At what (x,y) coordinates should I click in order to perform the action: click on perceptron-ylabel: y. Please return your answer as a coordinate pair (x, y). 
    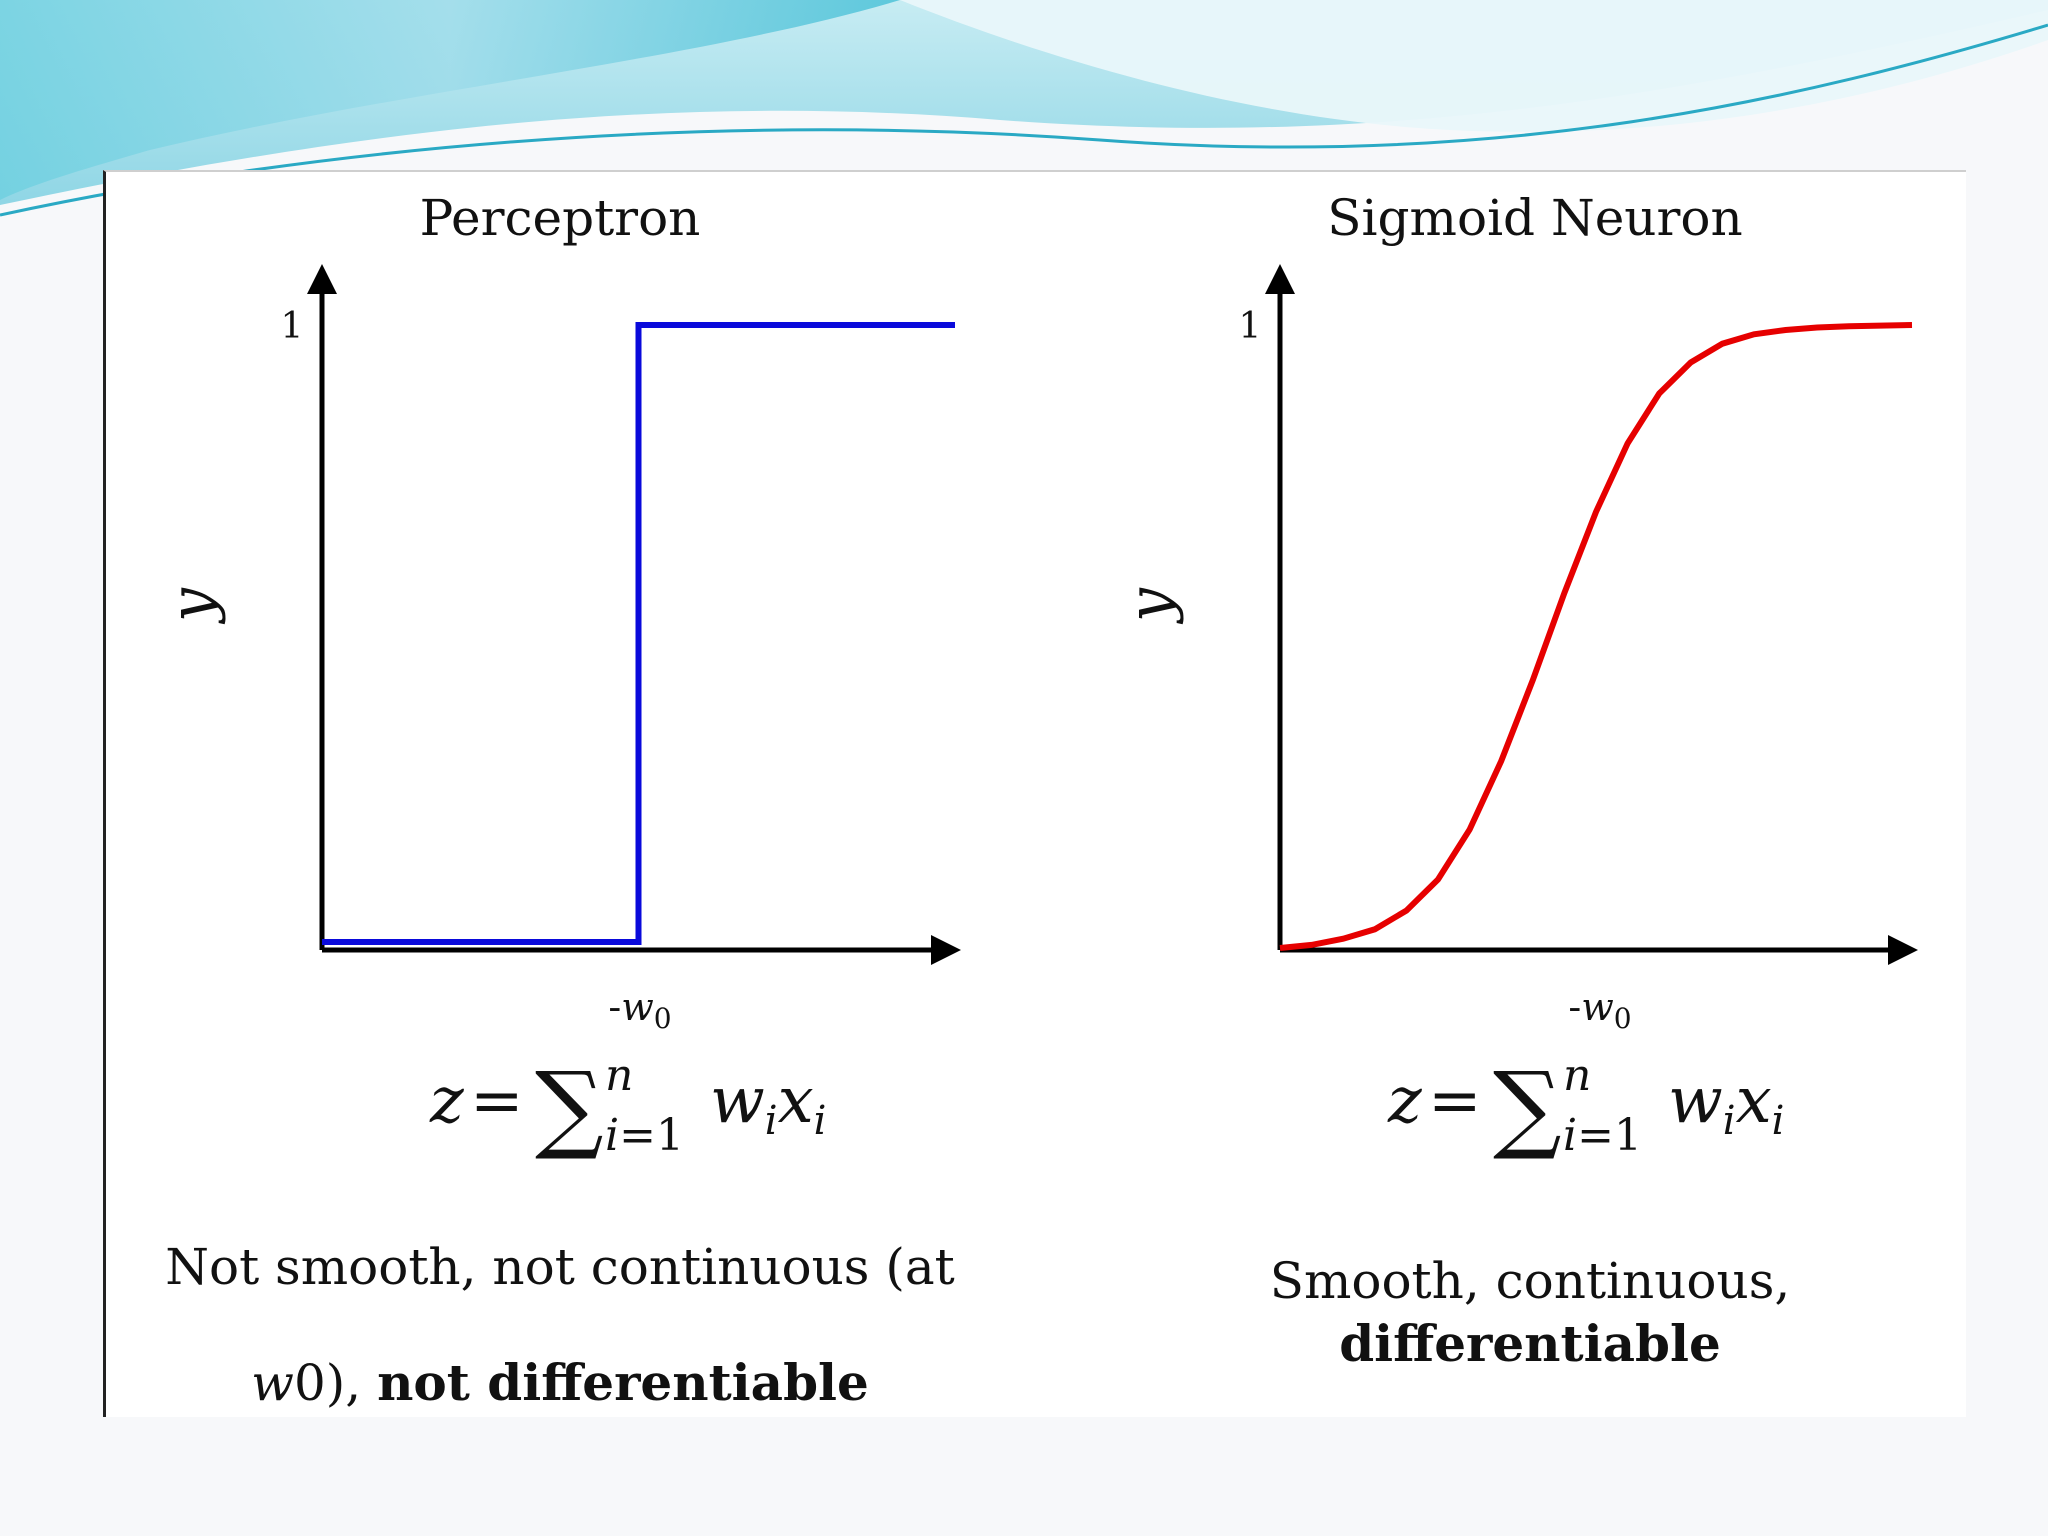
    Looking at the image, I should click on (192, 606).